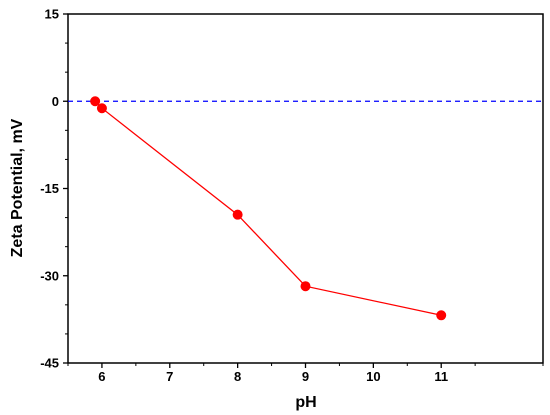 The image size is (550, 415). What do you see at coordinates (373, 376) in the screenshot?
I see `x-tick-label: 10` at bounding box center [373, 376].